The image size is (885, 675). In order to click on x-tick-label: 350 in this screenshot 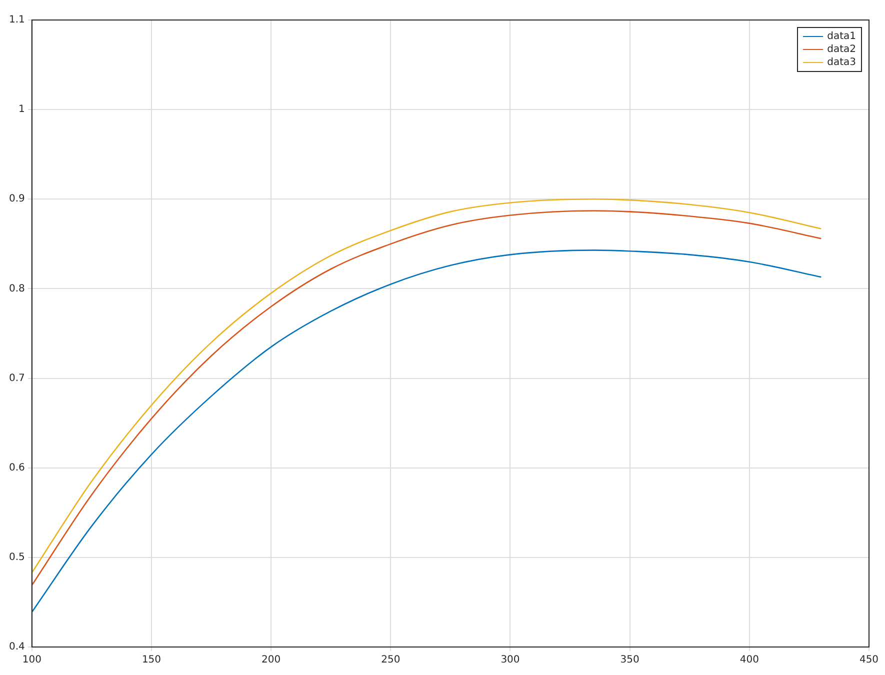, I will do `click(630, 660)`.